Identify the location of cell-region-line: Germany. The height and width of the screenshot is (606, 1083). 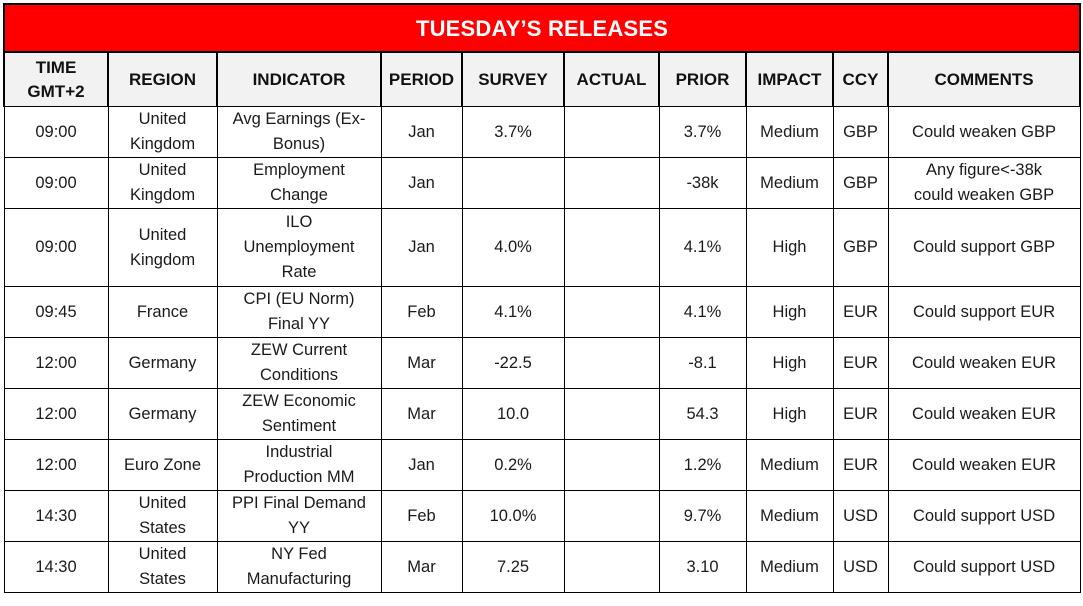
(162, 362).